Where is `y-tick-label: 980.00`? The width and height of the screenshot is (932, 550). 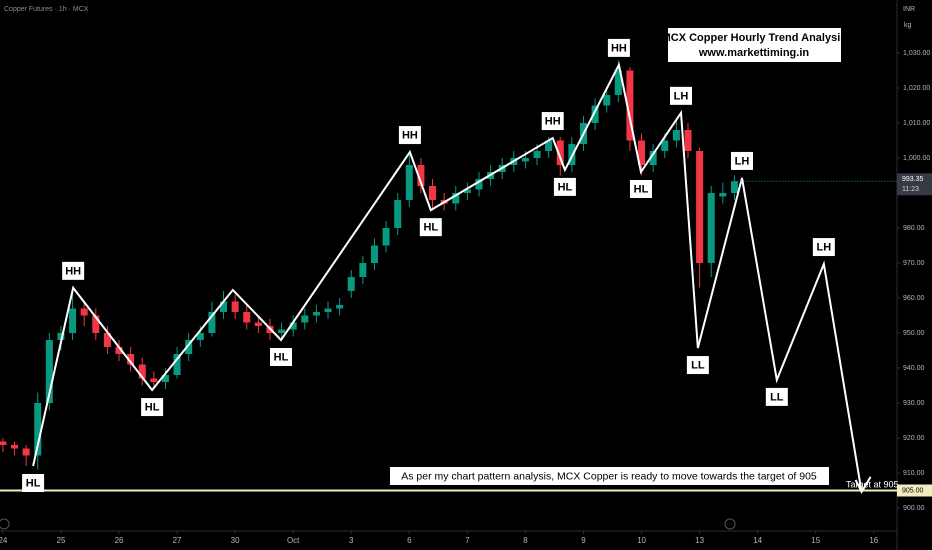 y-tick-label: 980.00 is located at coordinates (914, 228).